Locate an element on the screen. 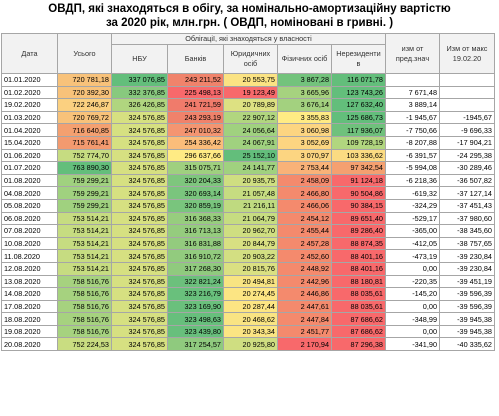 This screenshot has width=499, height=416. cell-legal: 19 123,49 is located at coordinates (250, 92).